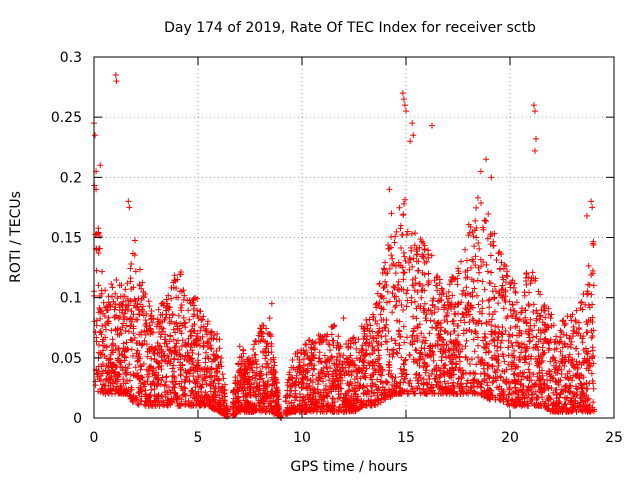  I want to click on x-tick-label: 0, so click(94, 438).